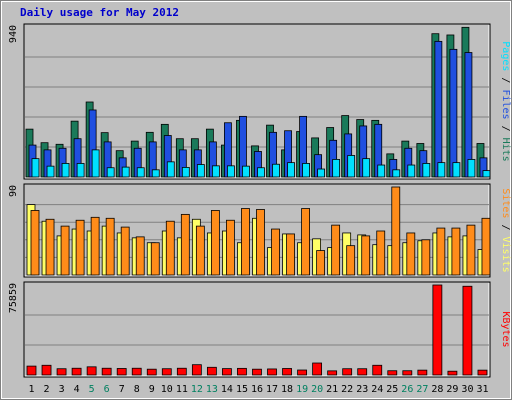 The height and width of the screenshot is (400, 512). Describe the element at coordinates (505, 203) in the screenshot. I see `legend-entry: Sites` at that location.